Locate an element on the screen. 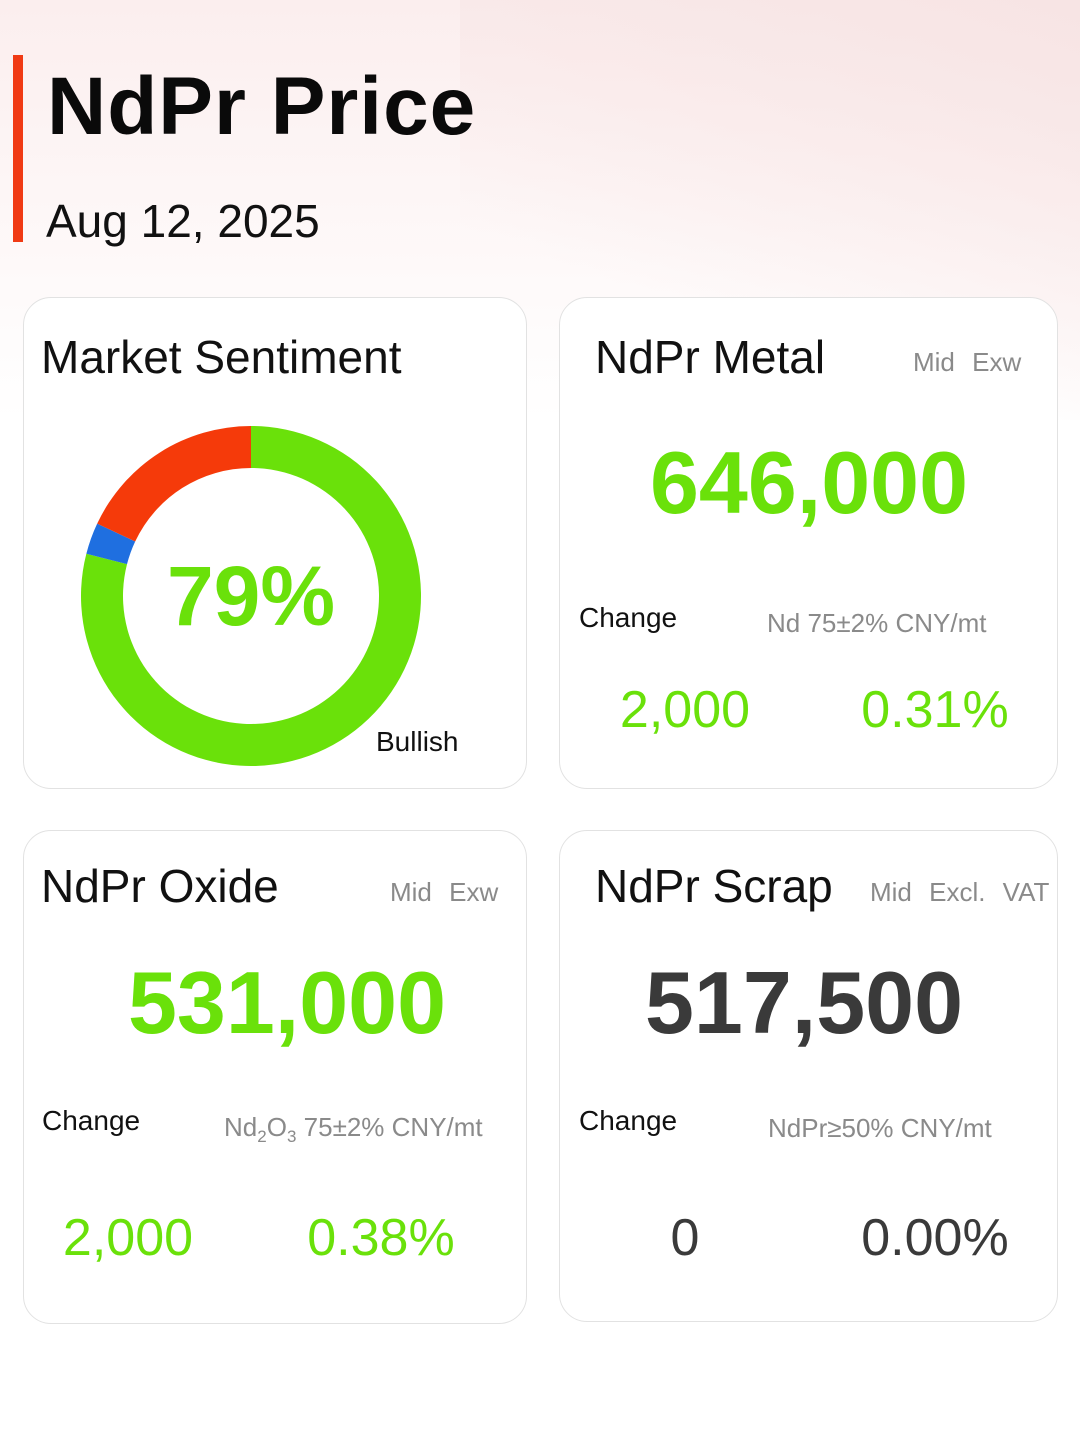 Image resolution: width=1080 pixels, height=1439 pixels. ndpr-scrap-price: 517,500 is located at coordinates (804, 1002).